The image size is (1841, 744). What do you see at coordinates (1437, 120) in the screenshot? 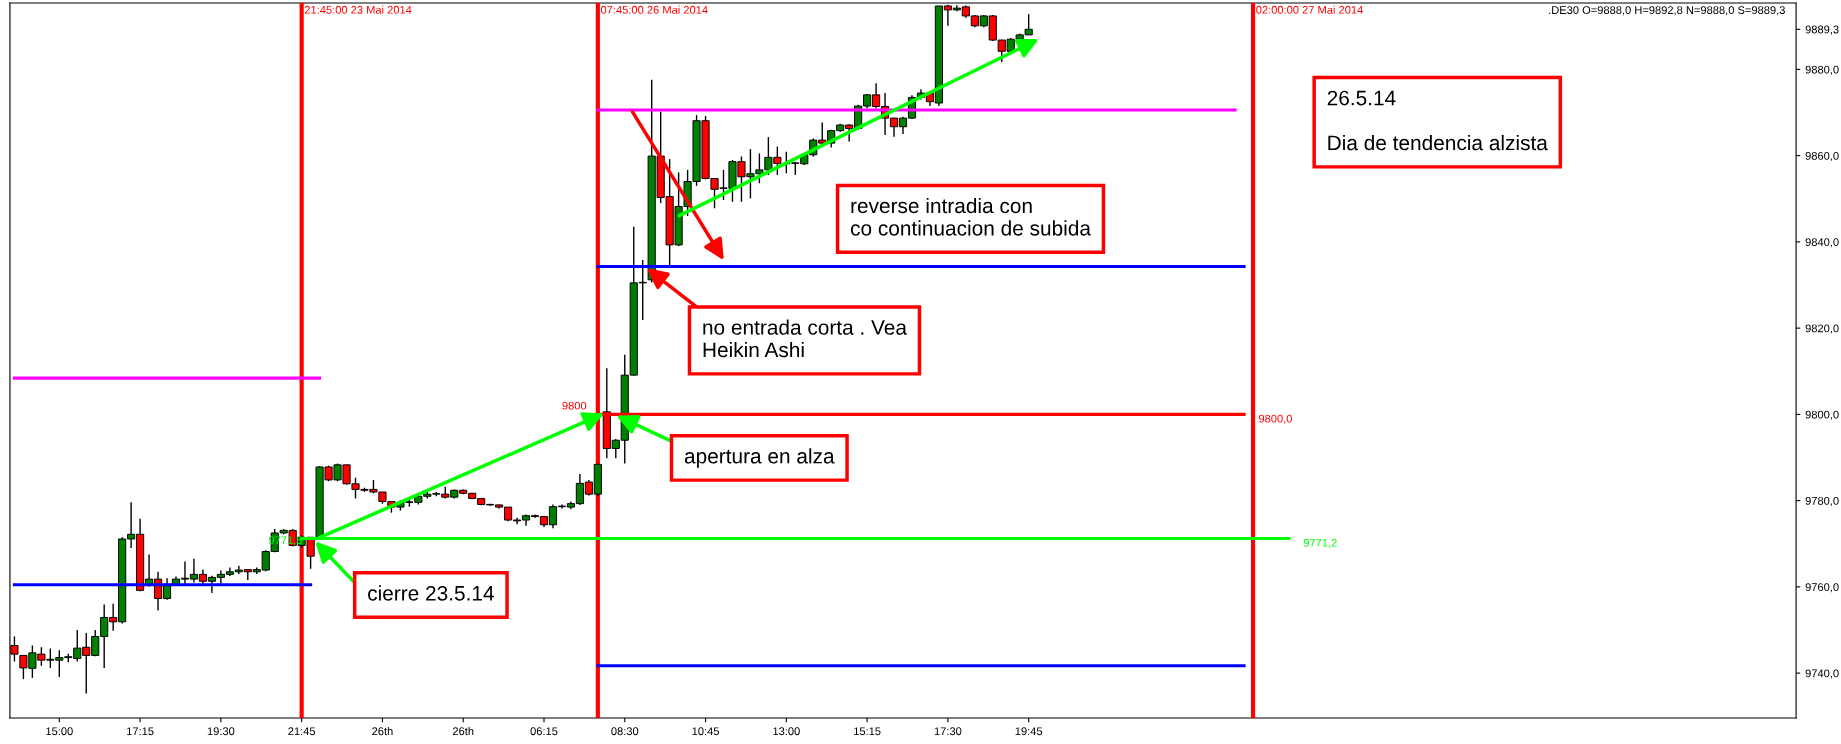
I see `text: 26.5.14 Dia de tendencia alzista` at bounding box center [1437, 120].